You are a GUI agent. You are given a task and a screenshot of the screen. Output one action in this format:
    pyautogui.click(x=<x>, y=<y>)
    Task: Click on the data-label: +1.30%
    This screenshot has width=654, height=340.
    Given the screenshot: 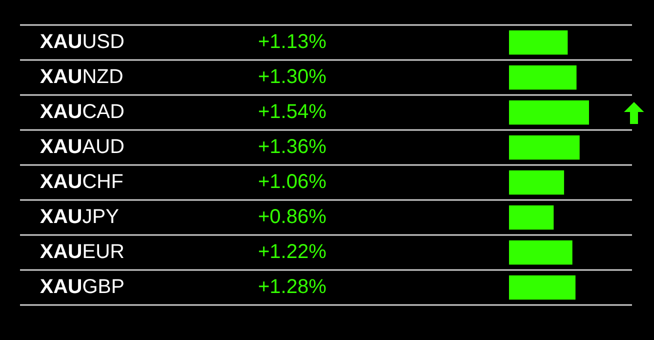 What is the action you would take?
    pyautogui.click(x=292, y=77)
    